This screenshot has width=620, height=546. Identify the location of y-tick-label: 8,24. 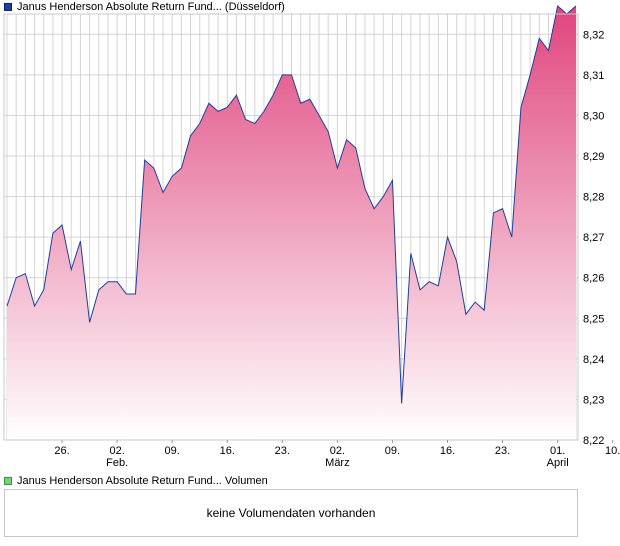
(593, 360).